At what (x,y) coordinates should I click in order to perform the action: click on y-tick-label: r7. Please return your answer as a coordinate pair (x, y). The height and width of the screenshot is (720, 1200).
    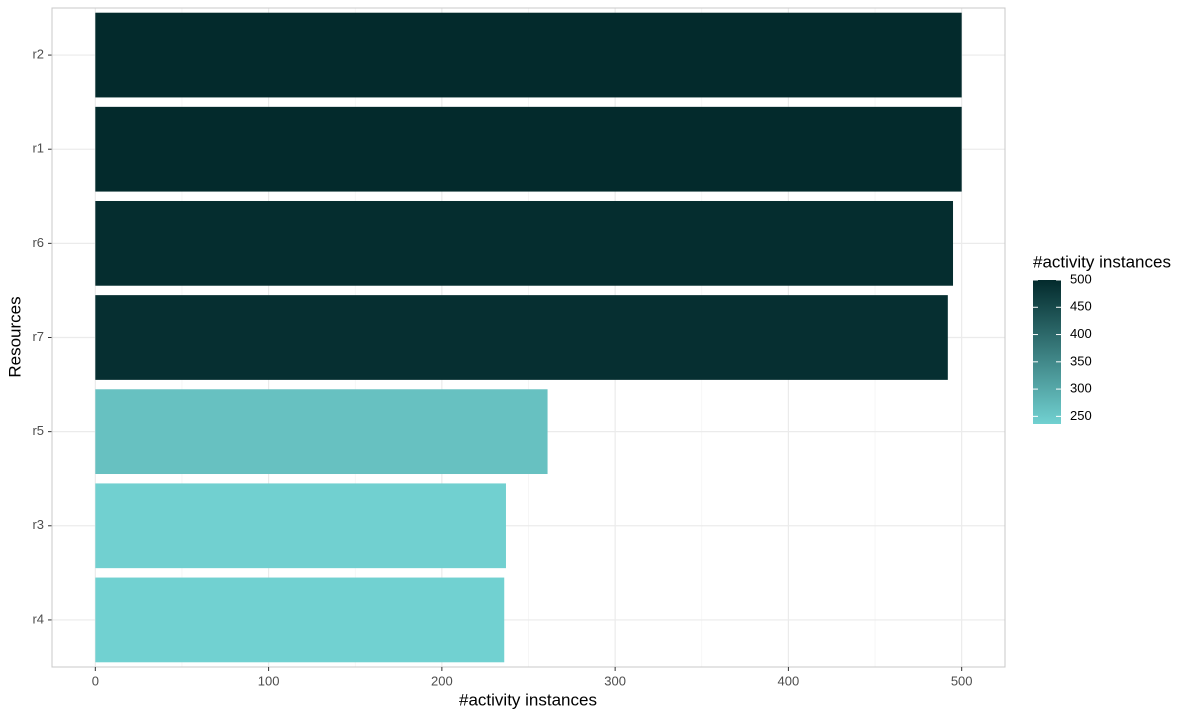
    Looking at the image, I should click on (38, 336).